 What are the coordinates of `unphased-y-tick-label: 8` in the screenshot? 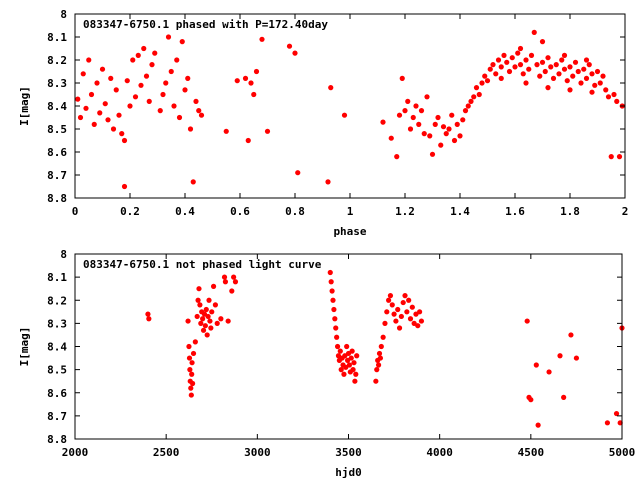 It's located at (63, 254).